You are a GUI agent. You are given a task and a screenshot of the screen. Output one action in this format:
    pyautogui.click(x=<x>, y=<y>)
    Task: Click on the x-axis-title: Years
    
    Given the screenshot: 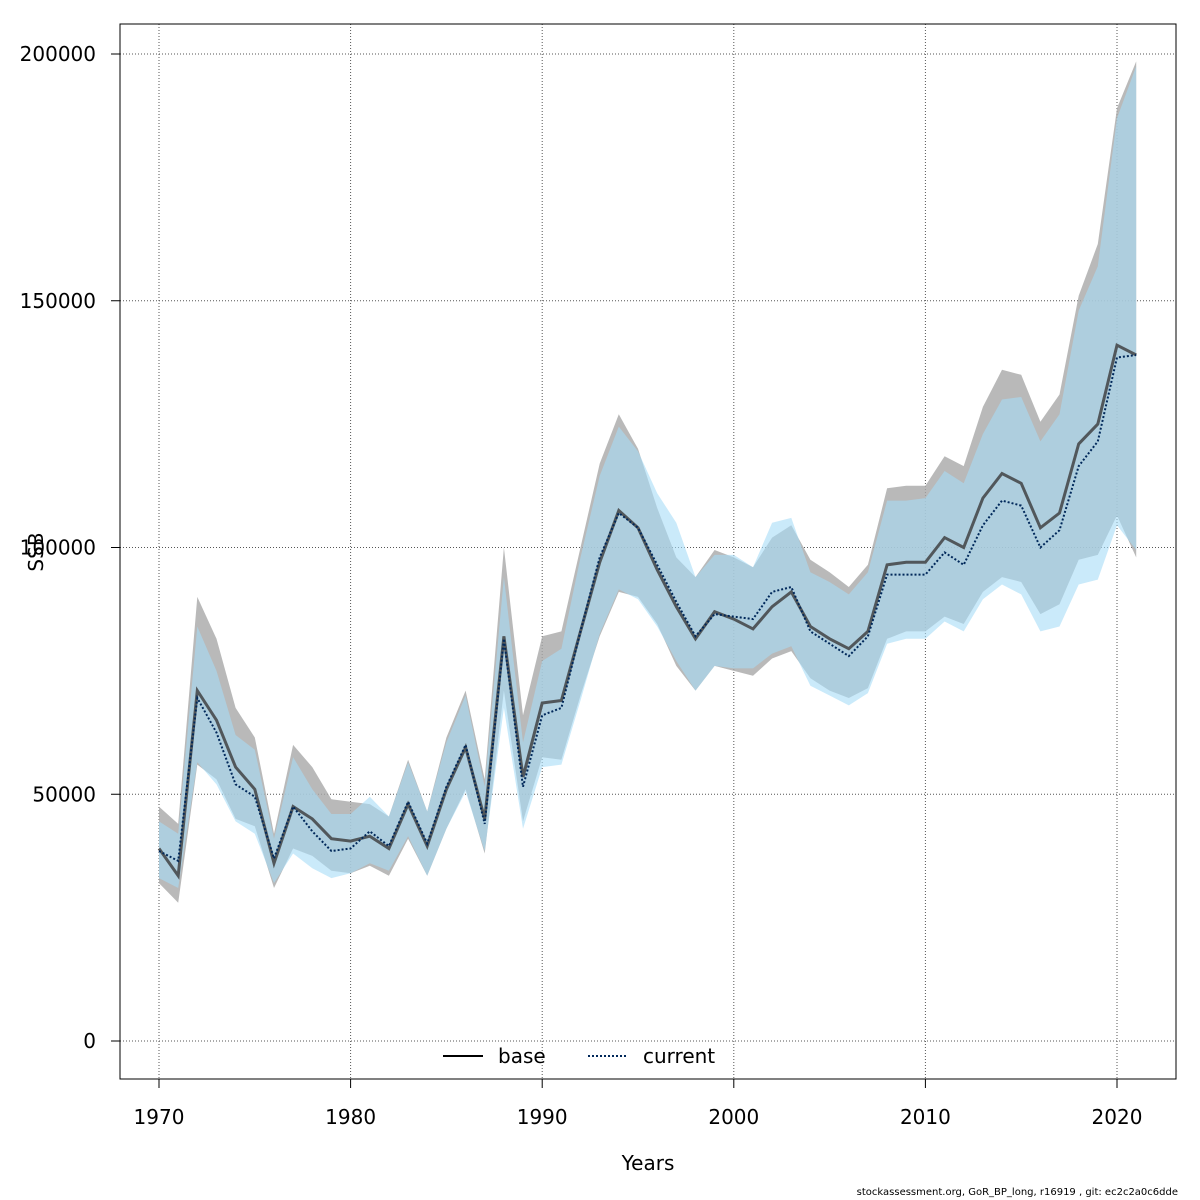 What is the action you would take?
    pyautogui.click(x=648, y=1163)
    